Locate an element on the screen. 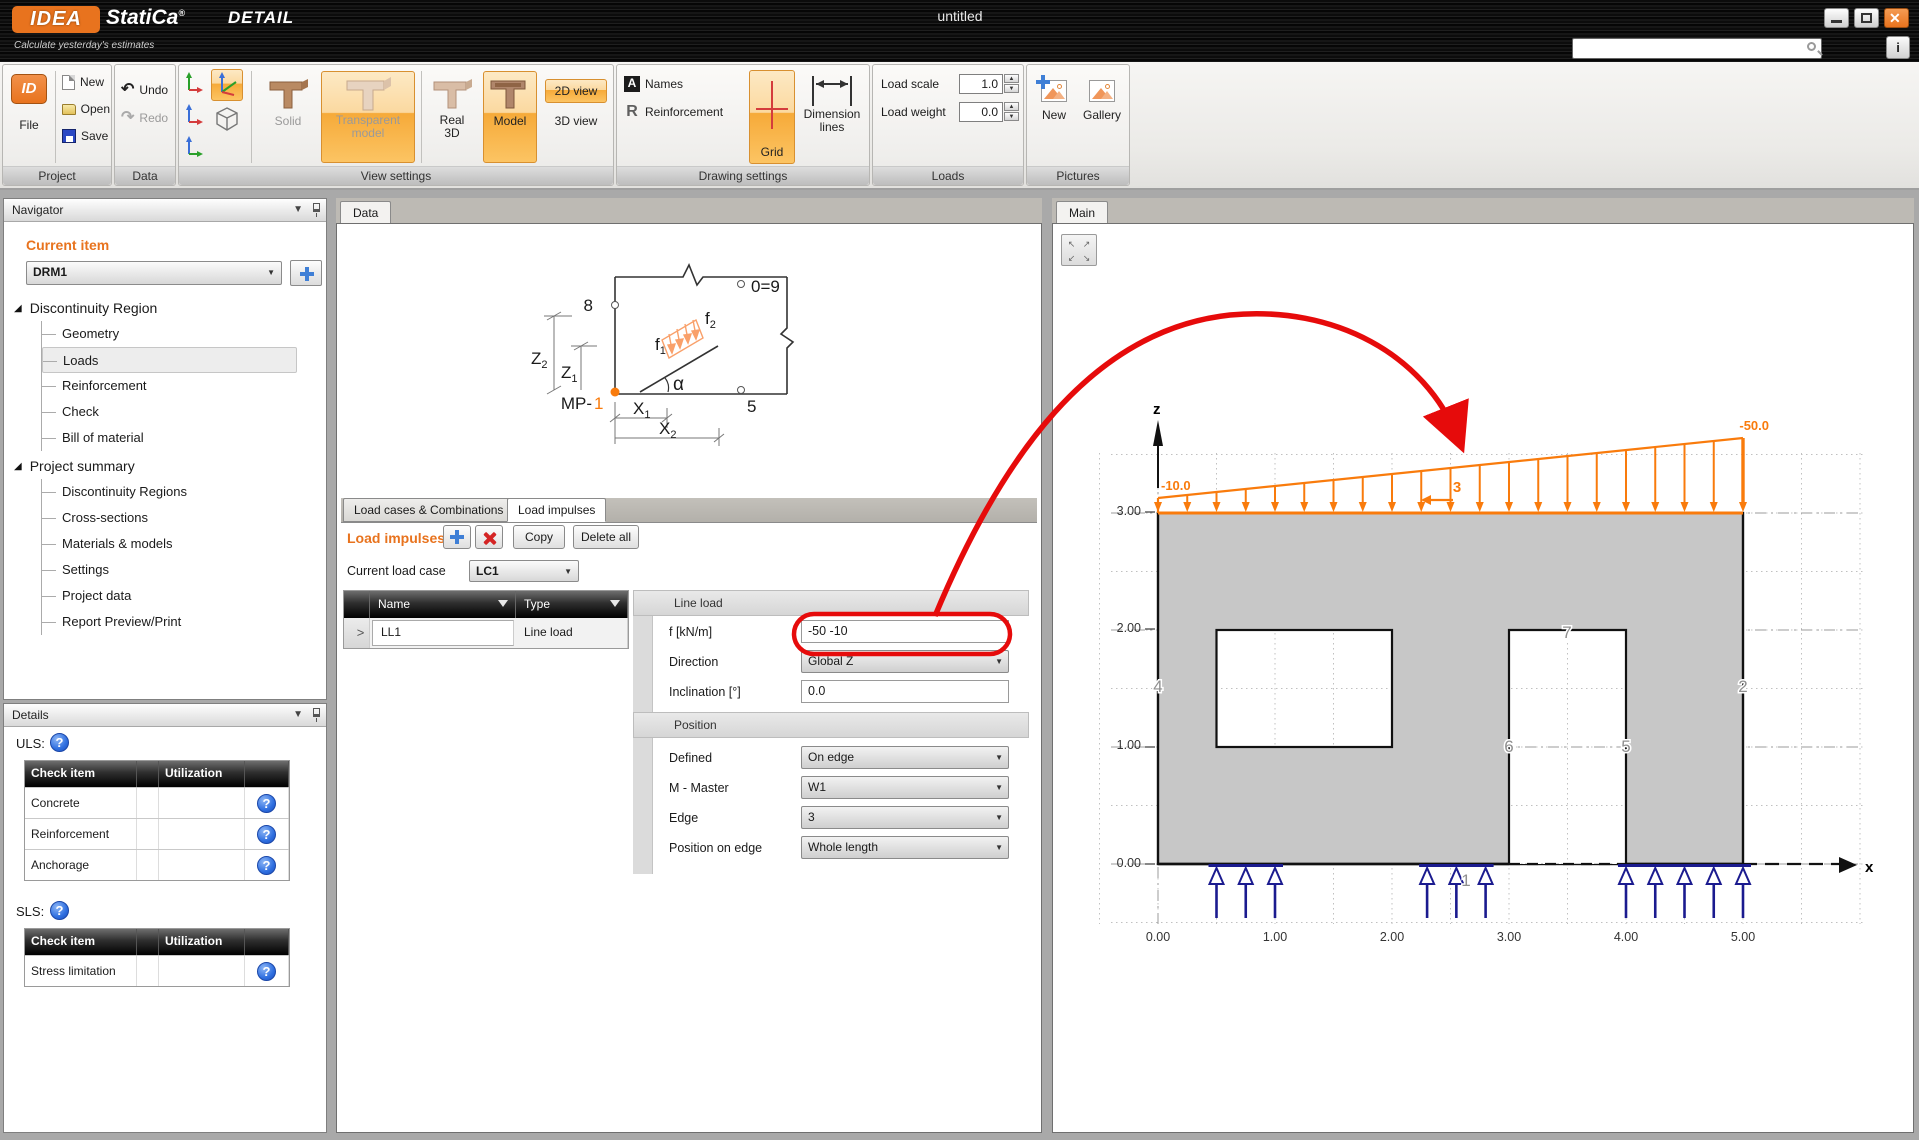 The image size is (1919, 1140). tree-item-geometry: Geometry is located at coordinates (178, 334).